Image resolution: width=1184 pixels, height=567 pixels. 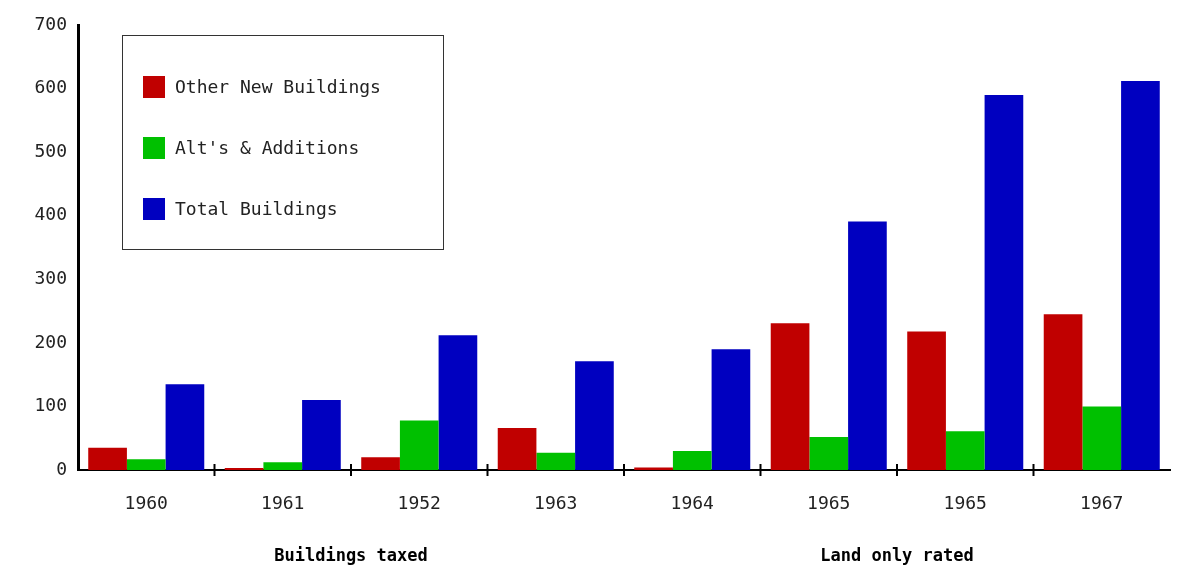 I want to click on x-tick-label: 1952, so click(x=419, y=503).